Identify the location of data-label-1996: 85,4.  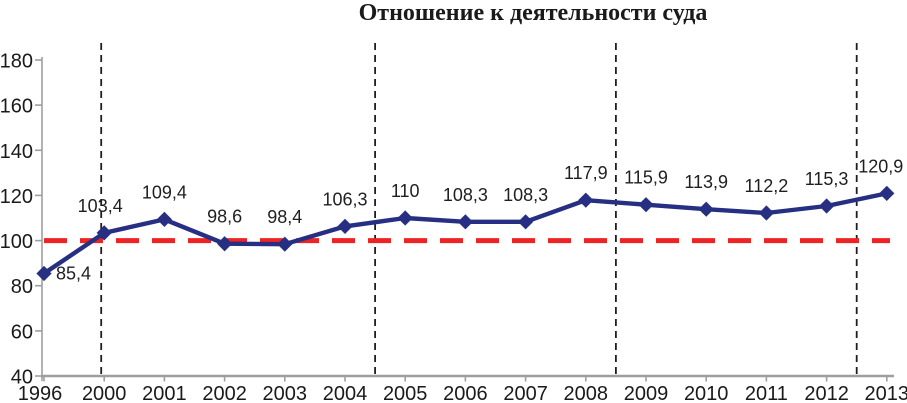
(73, 274).